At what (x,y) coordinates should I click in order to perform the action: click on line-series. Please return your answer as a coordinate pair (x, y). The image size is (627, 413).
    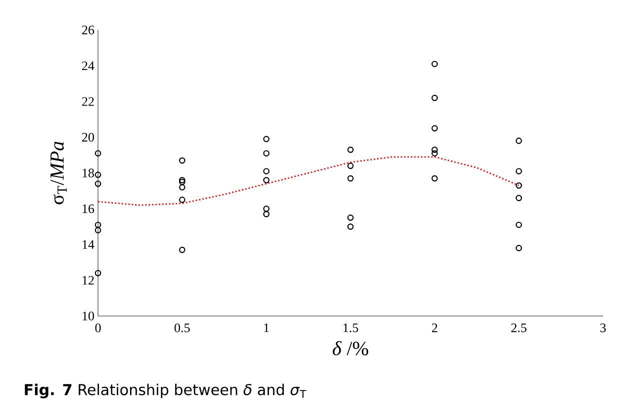
    Looking at the image, I should click on (308, 181).